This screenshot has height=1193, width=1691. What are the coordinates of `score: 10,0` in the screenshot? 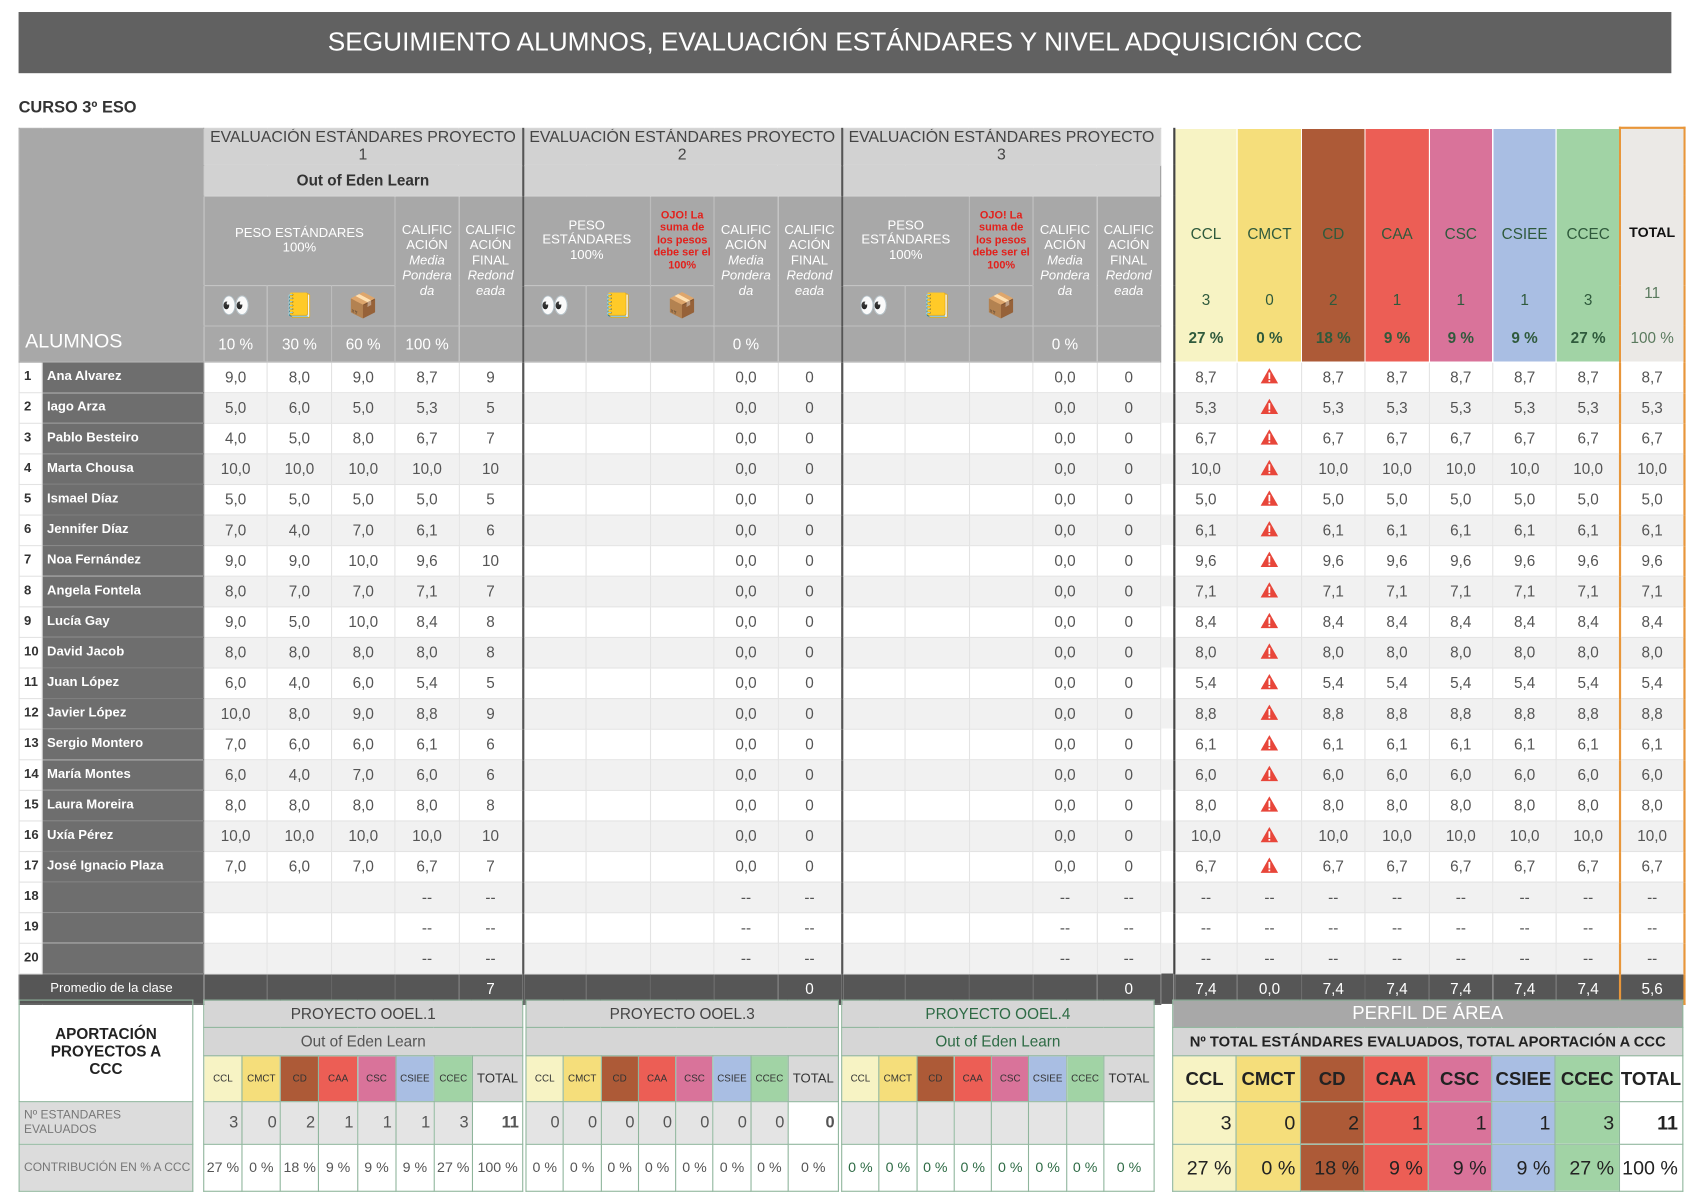 It's located at (299, 836).